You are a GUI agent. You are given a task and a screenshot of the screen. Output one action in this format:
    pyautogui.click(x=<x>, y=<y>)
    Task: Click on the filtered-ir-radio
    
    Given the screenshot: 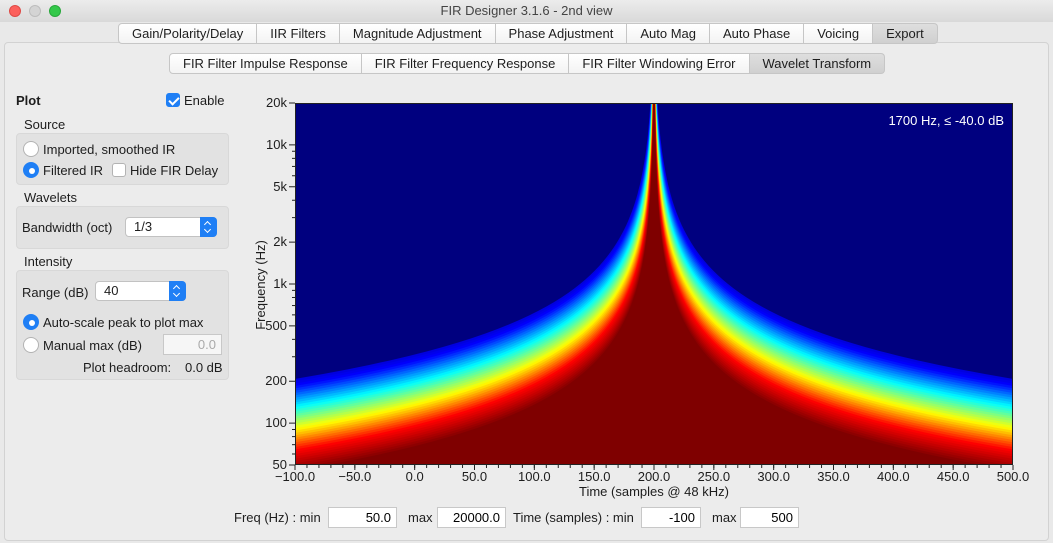 What is the action you would take?
    pyautogui.click(x=31, y=170)
    